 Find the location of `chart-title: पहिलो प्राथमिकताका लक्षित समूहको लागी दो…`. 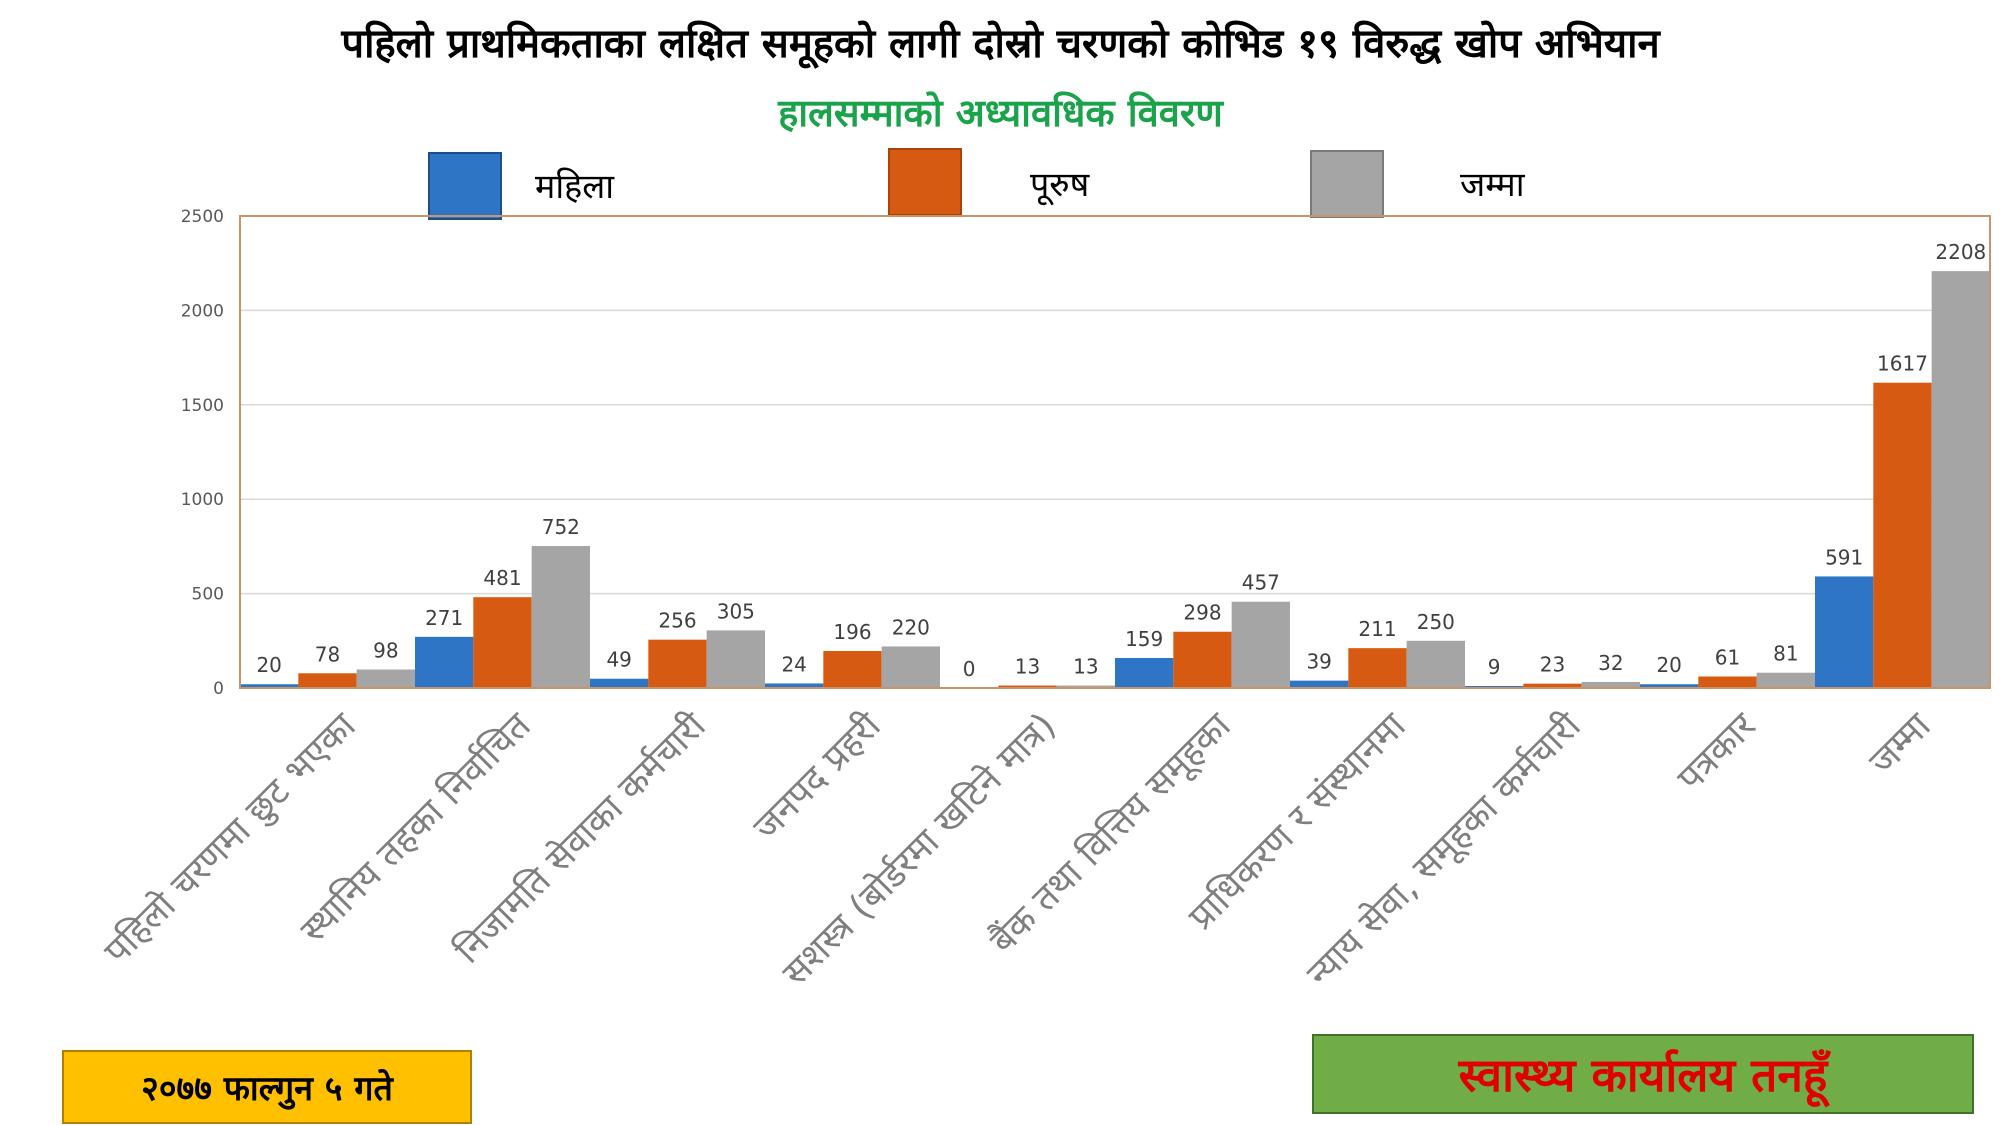

chart-title: पहिलो प्राथमिकताका लक्षित समूहको लागी दो… is located at coordinates (1000, 44).